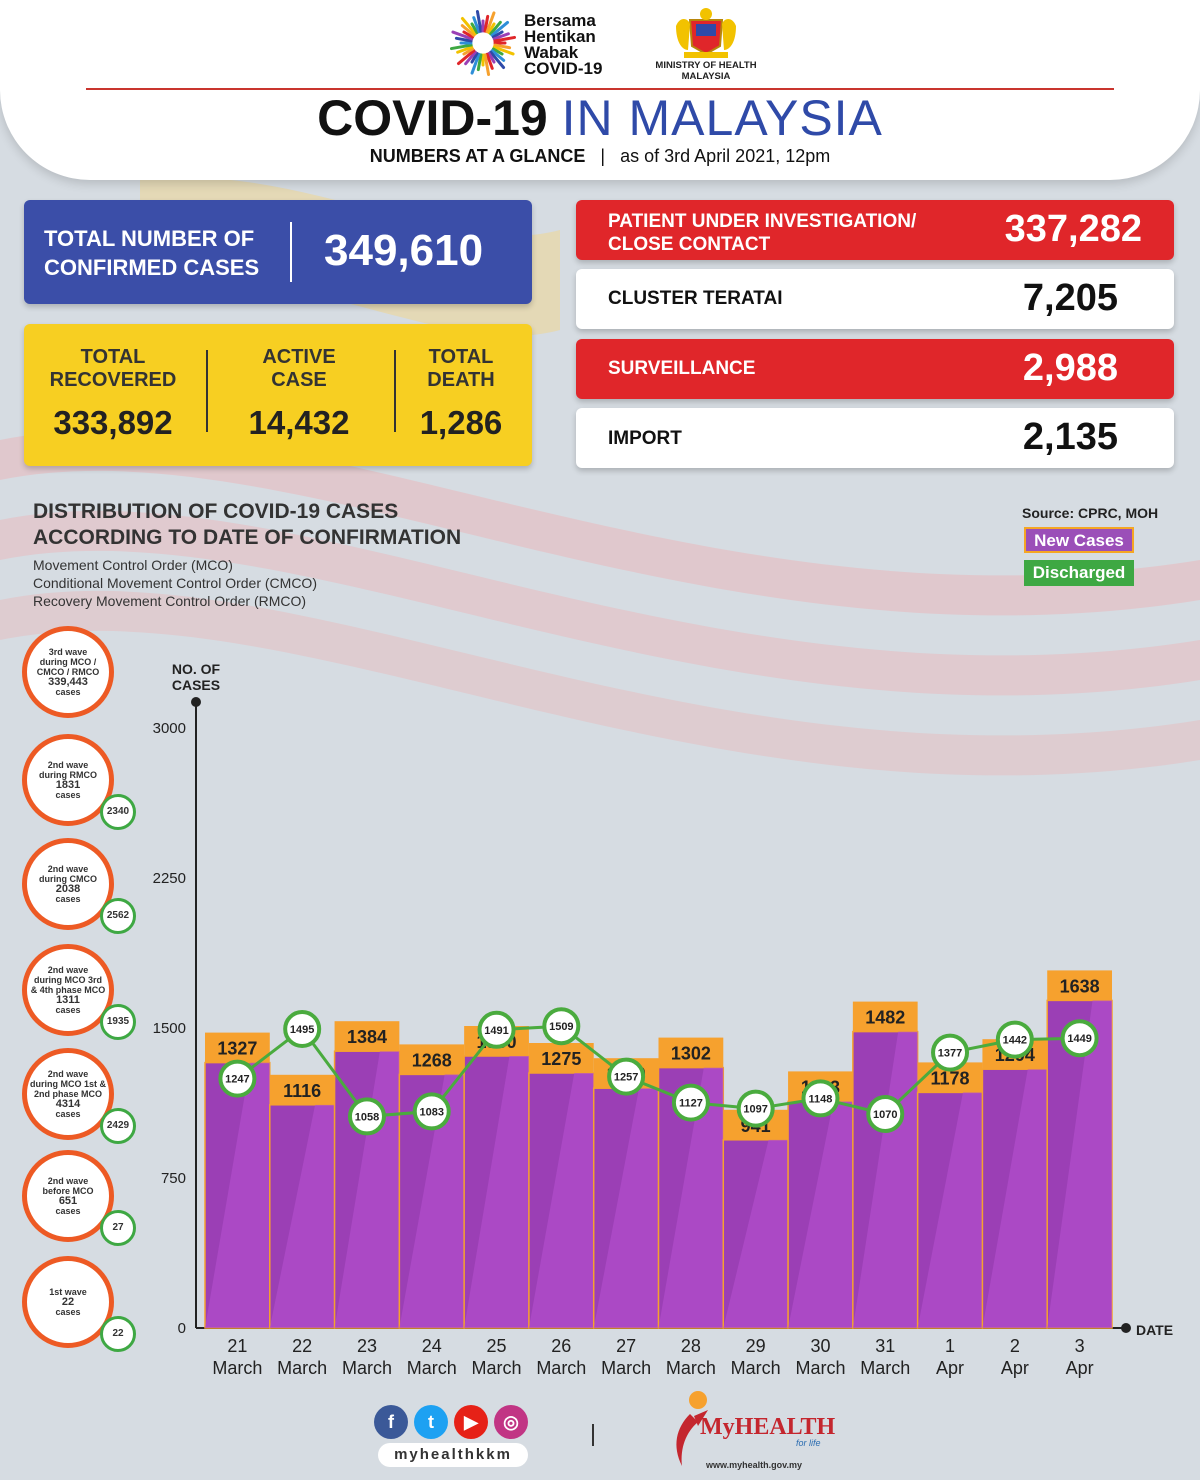  I want to click on myhealth-logo-icon, so click(692, 1428).